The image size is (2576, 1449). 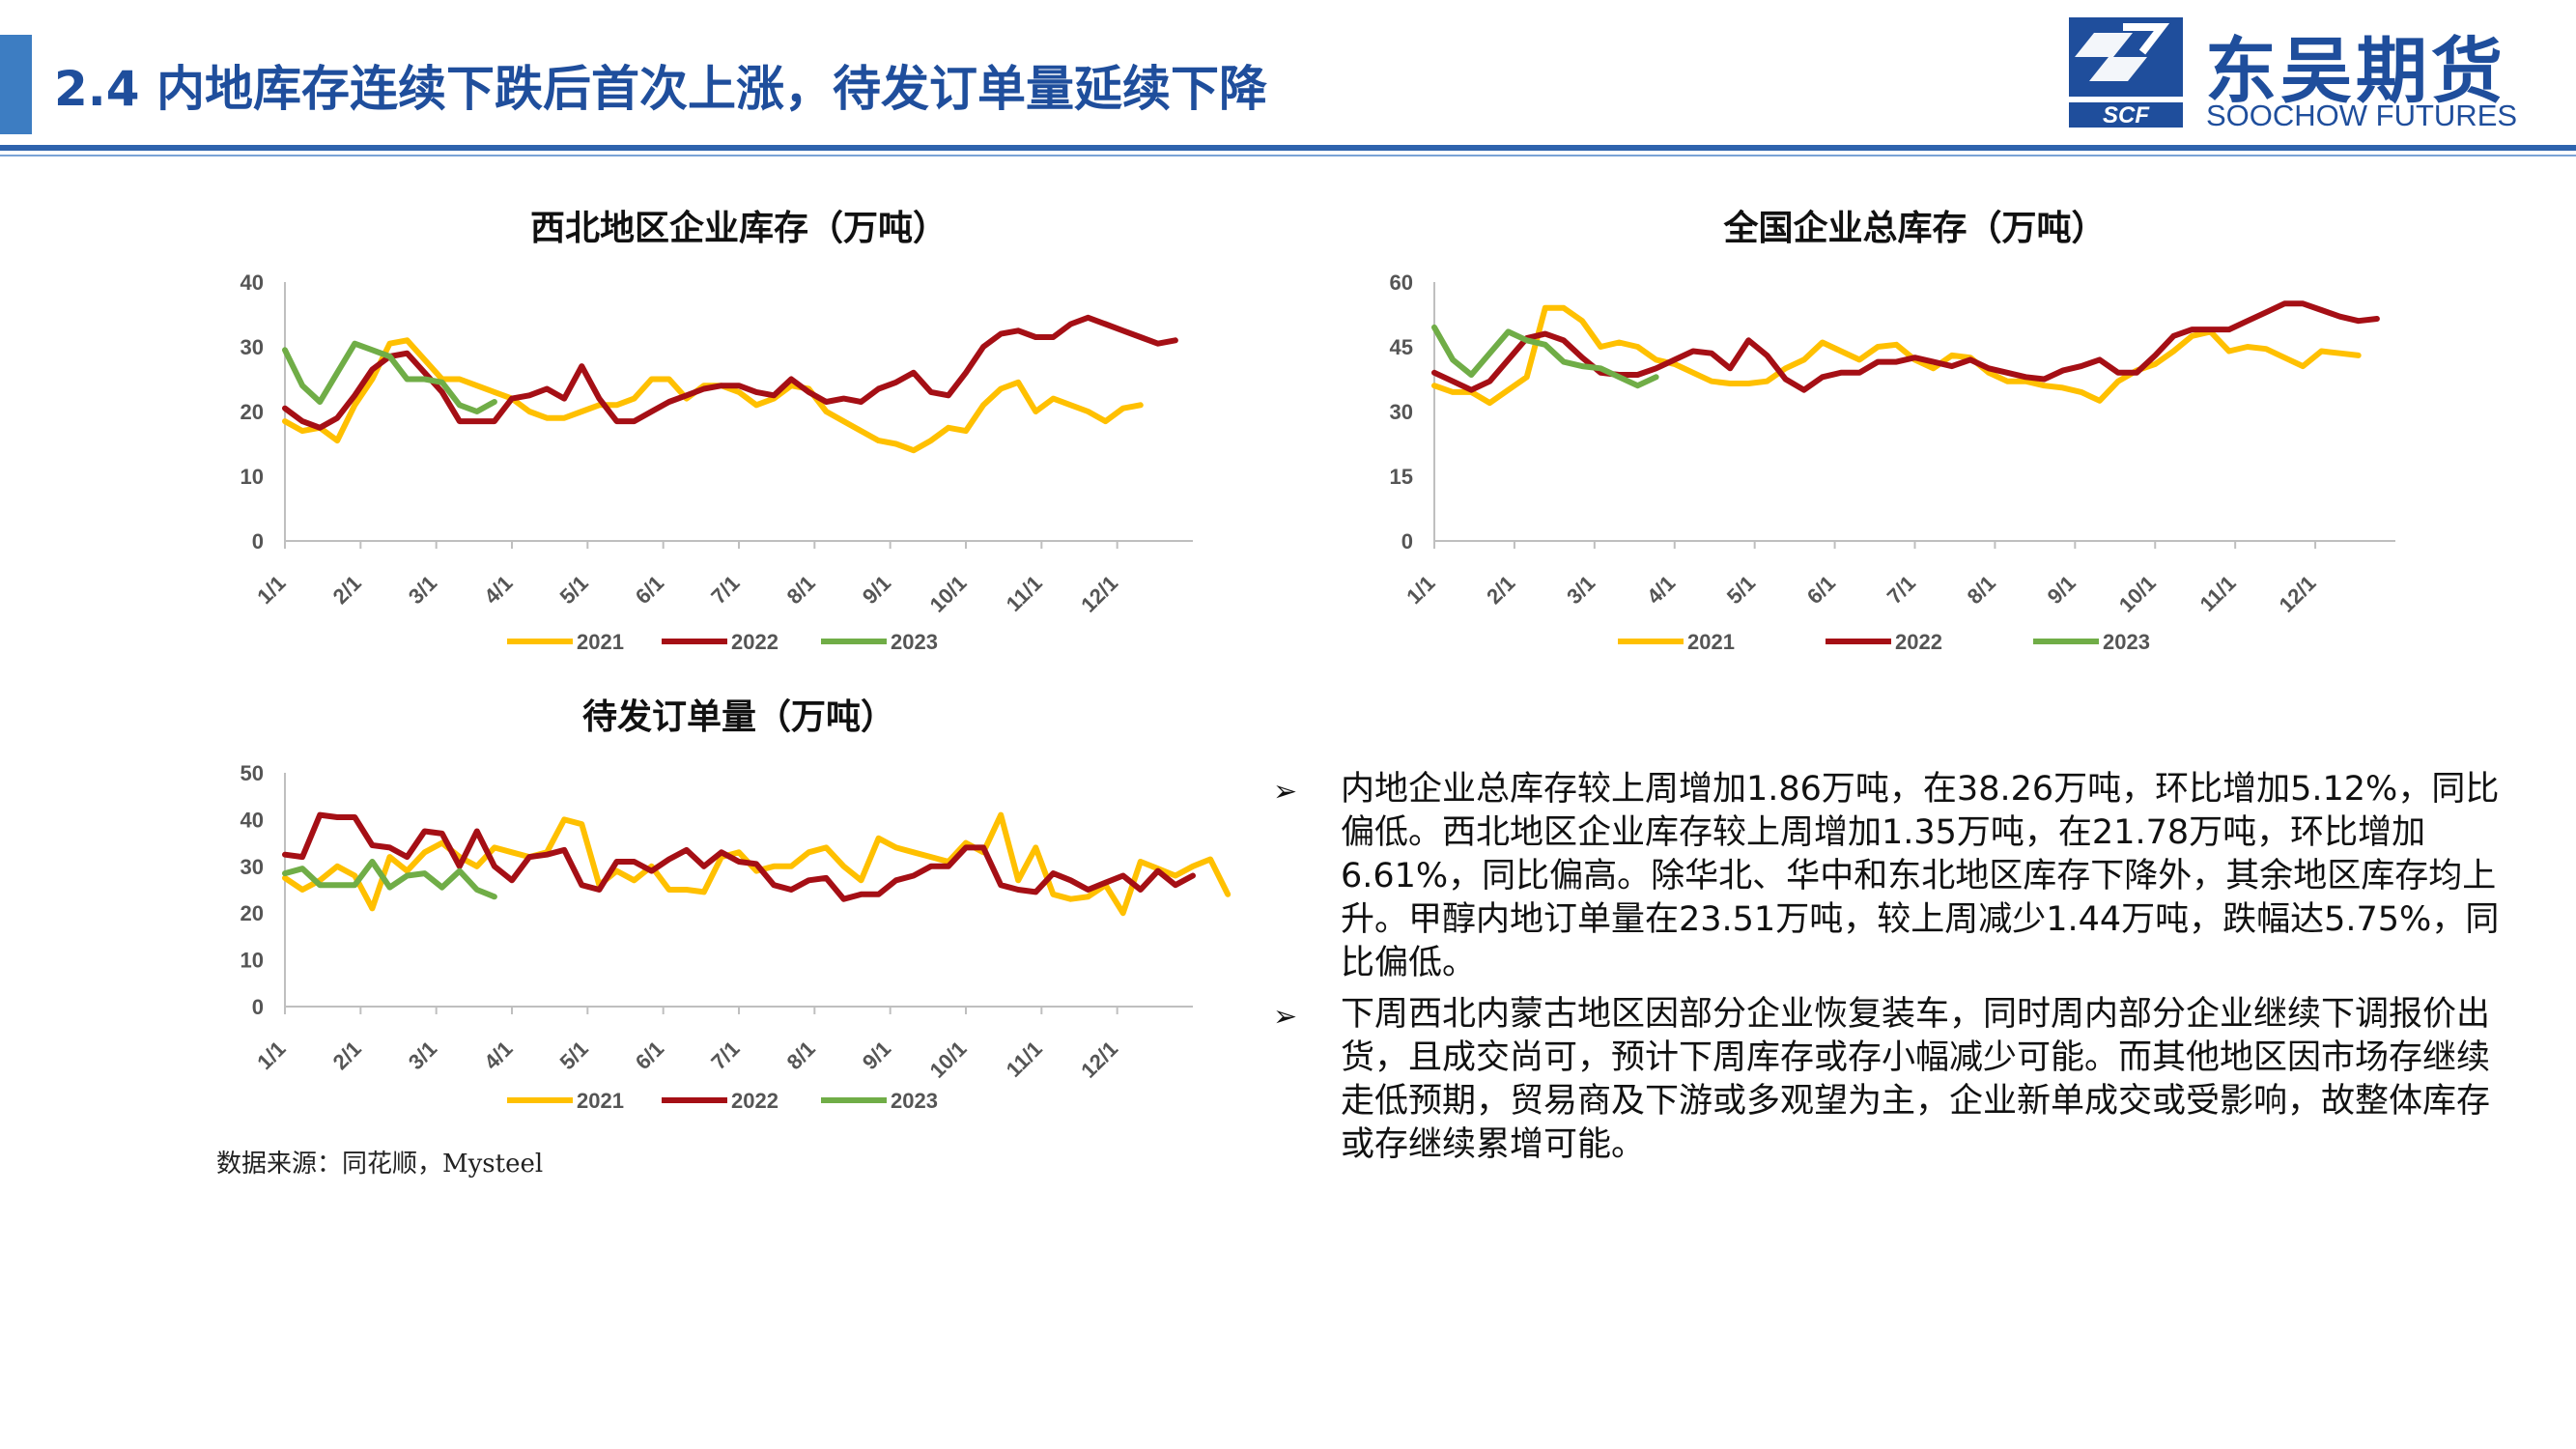 I want to click on y-tick-label: 50, so click(x=252, y=773).